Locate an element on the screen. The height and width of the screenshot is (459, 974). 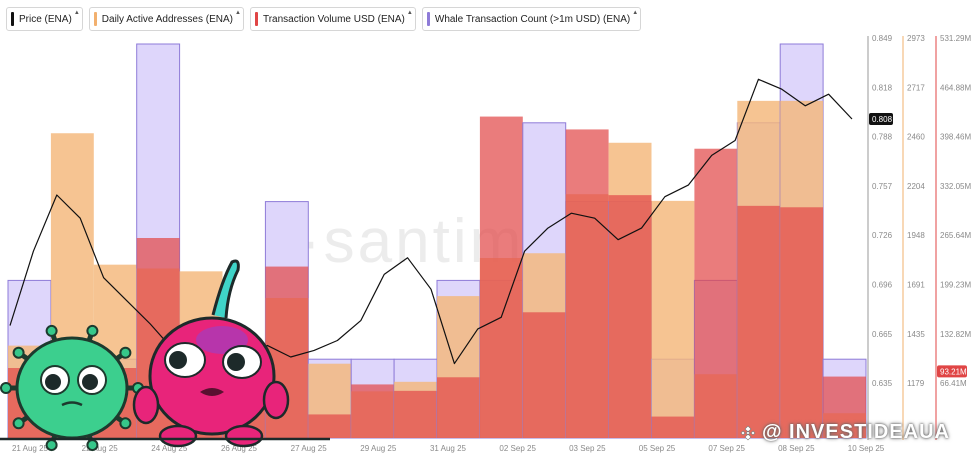
current-price-badge is located at coordinates (881, 118).